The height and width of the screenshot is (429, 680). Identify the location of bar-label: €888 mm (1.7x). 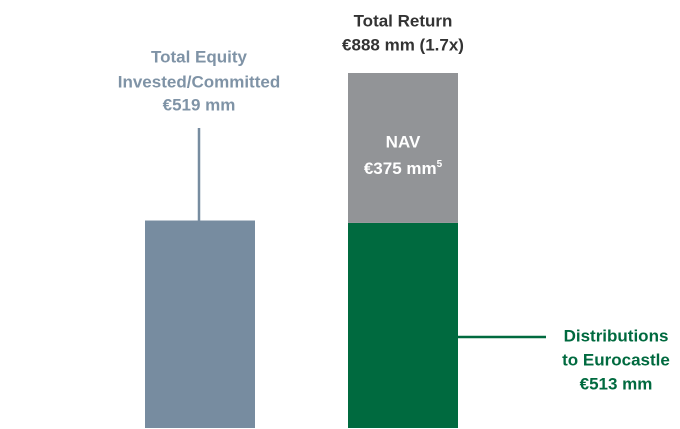
(403, 44).